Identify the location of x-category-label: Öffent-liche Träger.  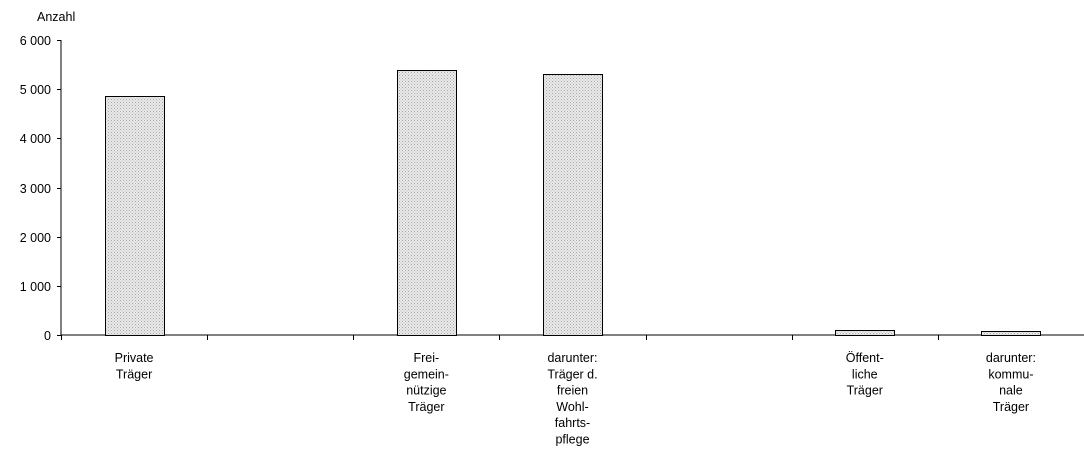
(865, 374).